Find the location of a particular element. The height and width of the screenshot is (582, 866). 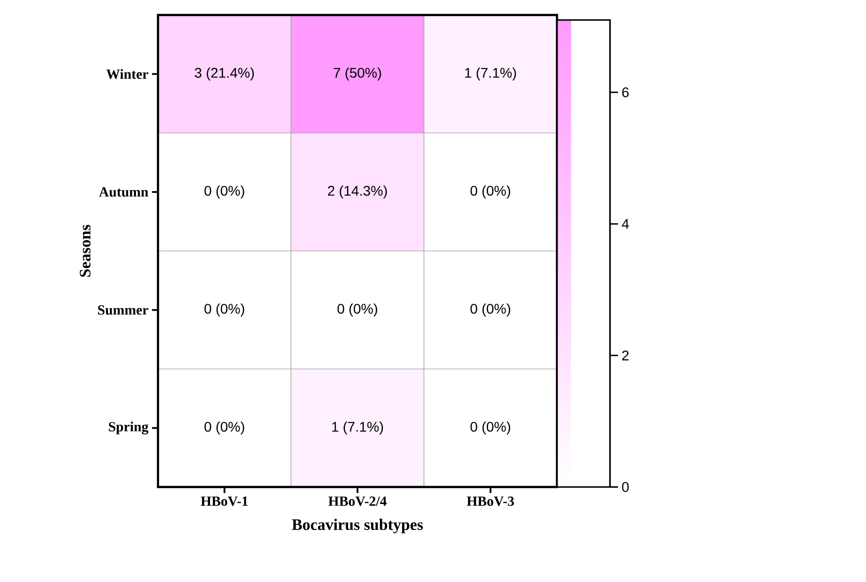

y-tick-label: Spring is located at coordinates (128, 428).